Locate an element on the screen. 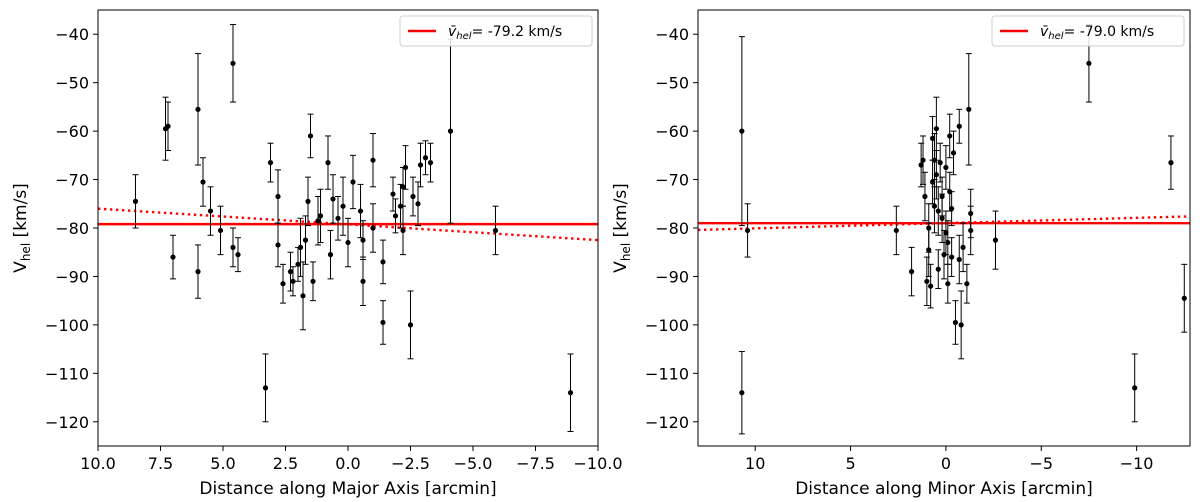 This screenshot has width=1200, height=502. y-tick-label: −70 is located at coordinates (72, 180).